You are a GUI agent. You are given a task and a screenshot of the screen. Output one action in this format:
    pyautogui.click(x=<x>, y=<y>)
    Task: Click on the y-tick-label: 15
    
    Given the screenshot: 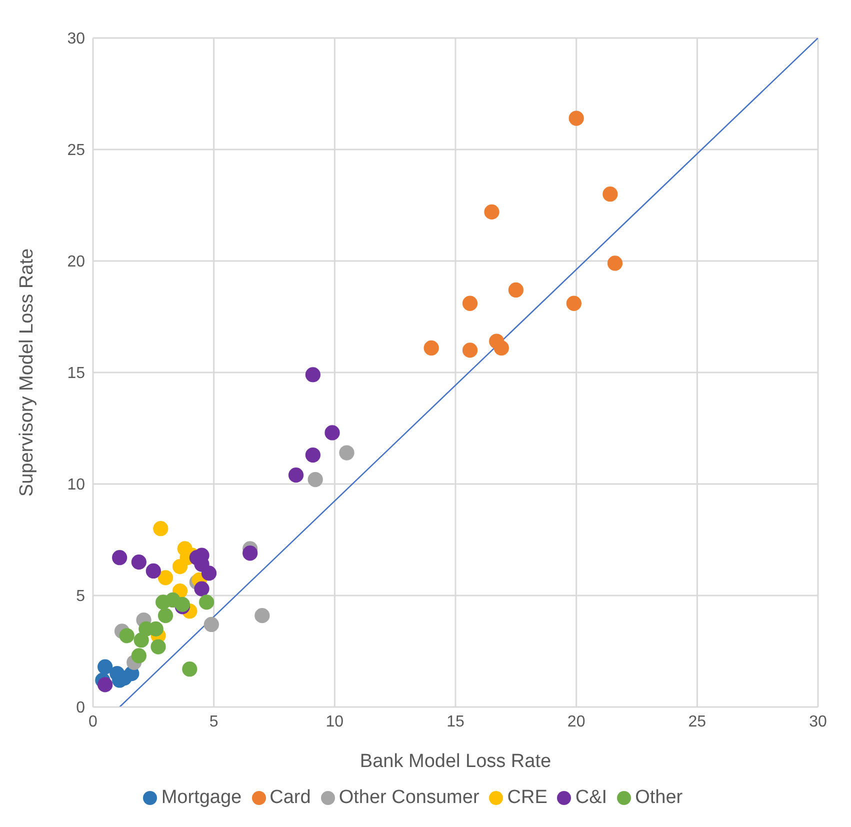 What is the action you would take?
    pyautogui.click(x=76, y=373)
    